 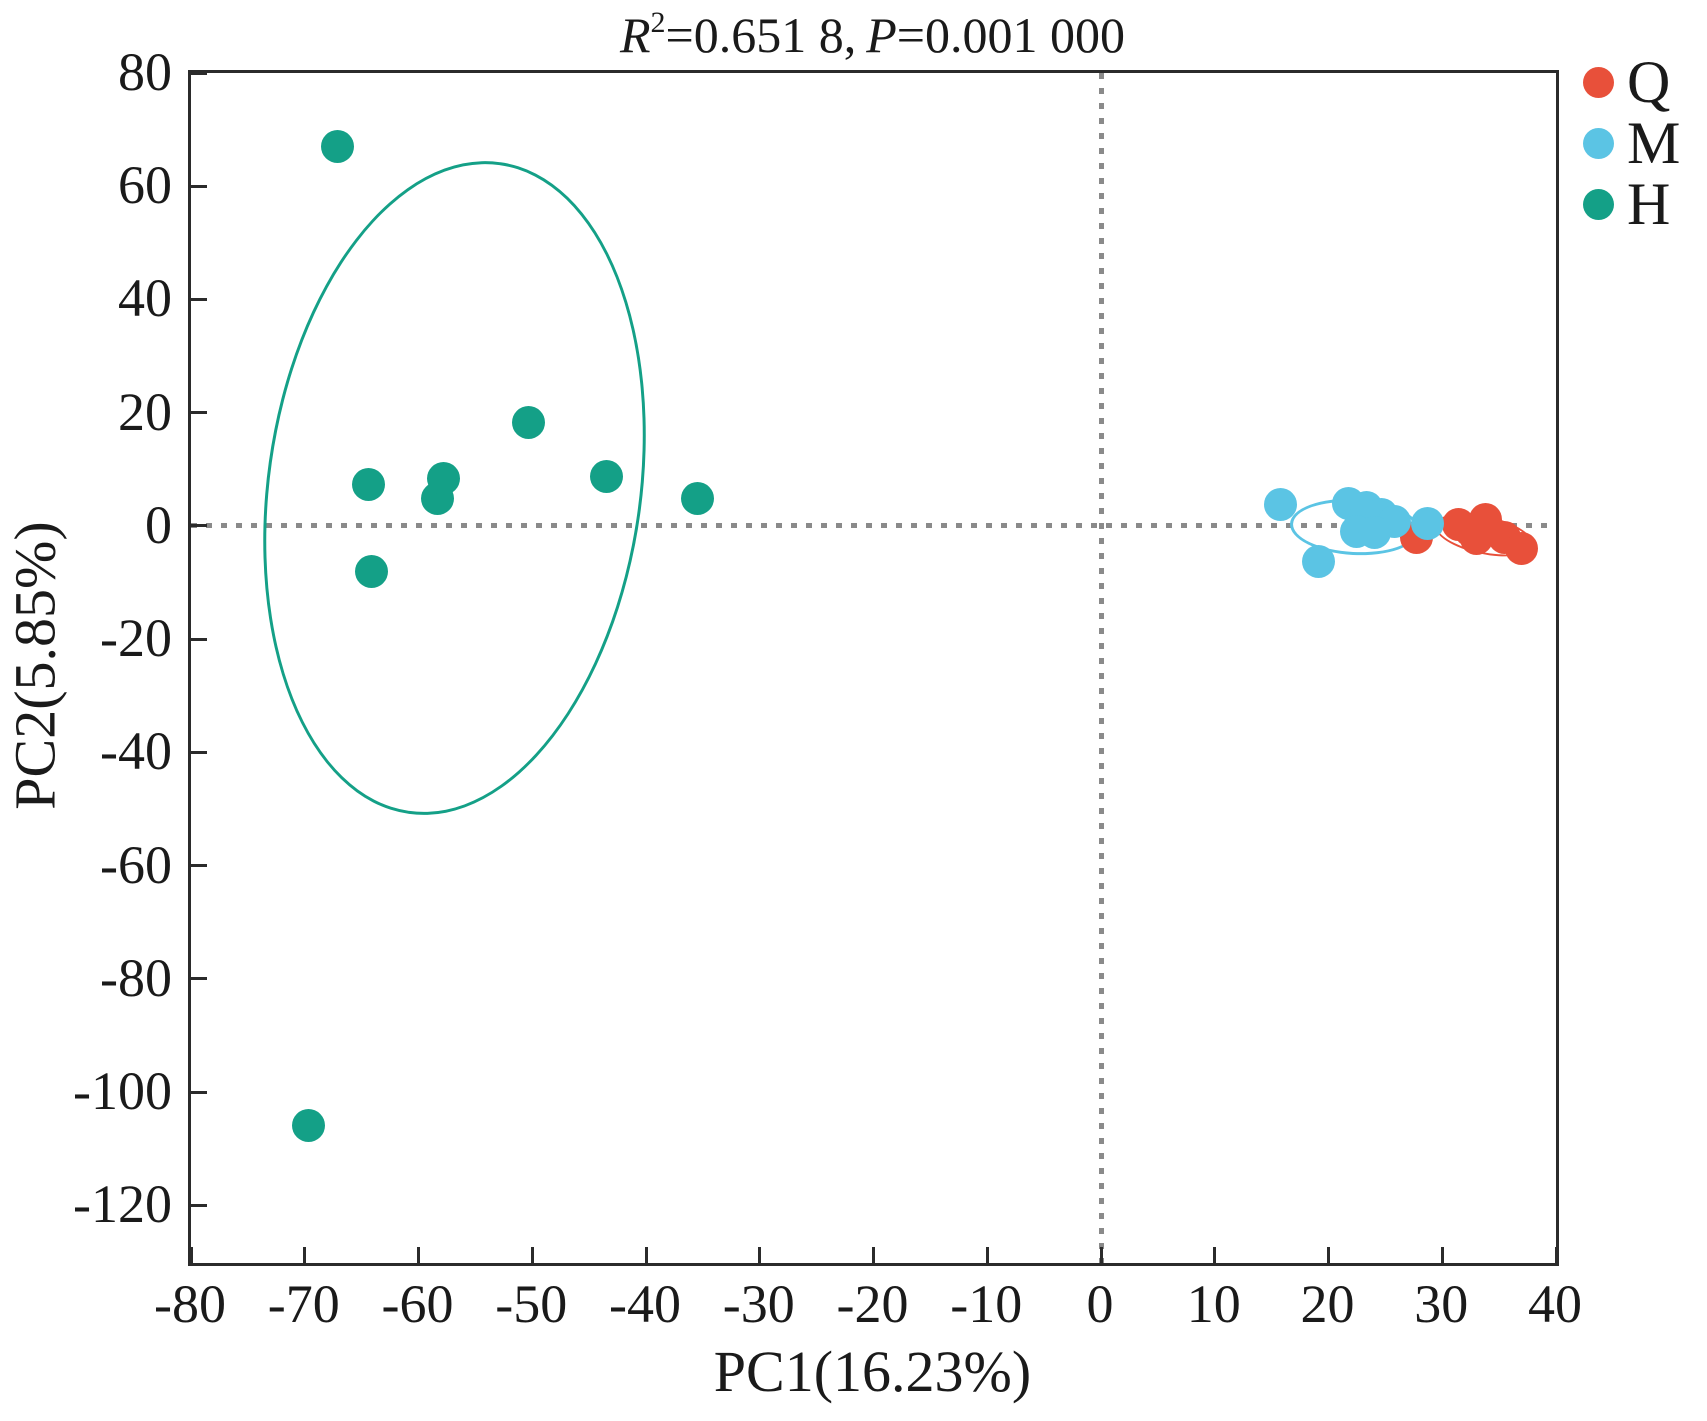 I want to click on x-tick-label: 20, so click(x=1327, y=1304).